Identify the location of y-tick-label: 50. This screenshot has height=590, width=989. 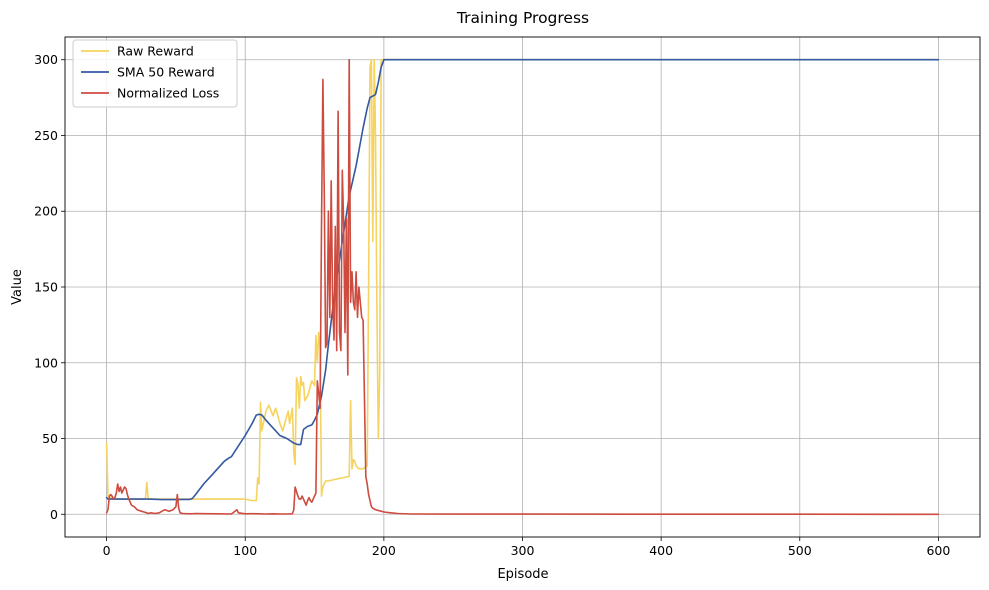
(50, 438).